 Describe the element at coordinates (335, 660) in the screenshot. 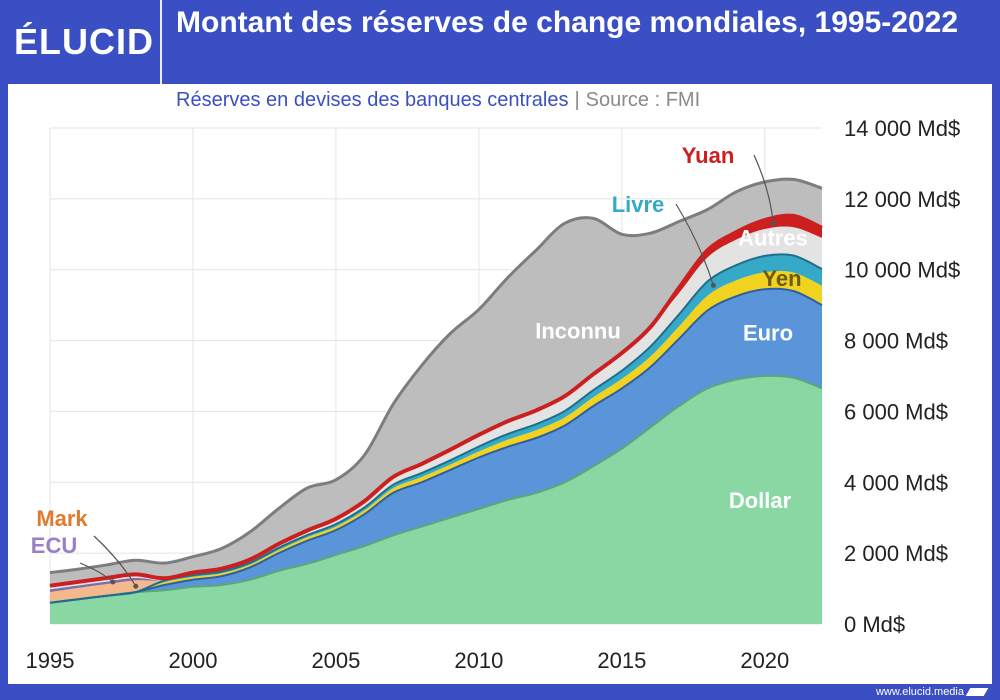

I see `x-tick-label: 2005` at that location.